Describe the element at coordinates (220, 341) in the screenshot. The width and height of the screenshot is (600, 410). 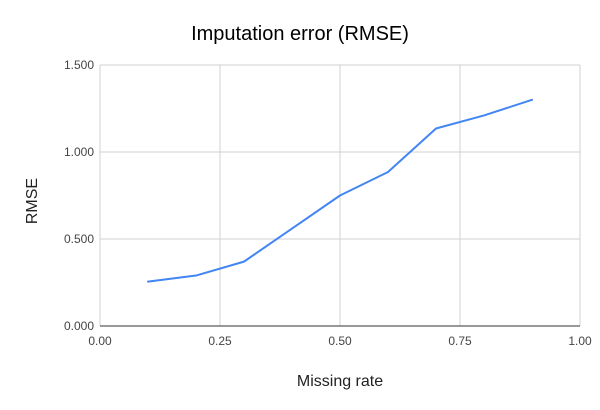
I see `x-tick-label: 0.25` at that location.